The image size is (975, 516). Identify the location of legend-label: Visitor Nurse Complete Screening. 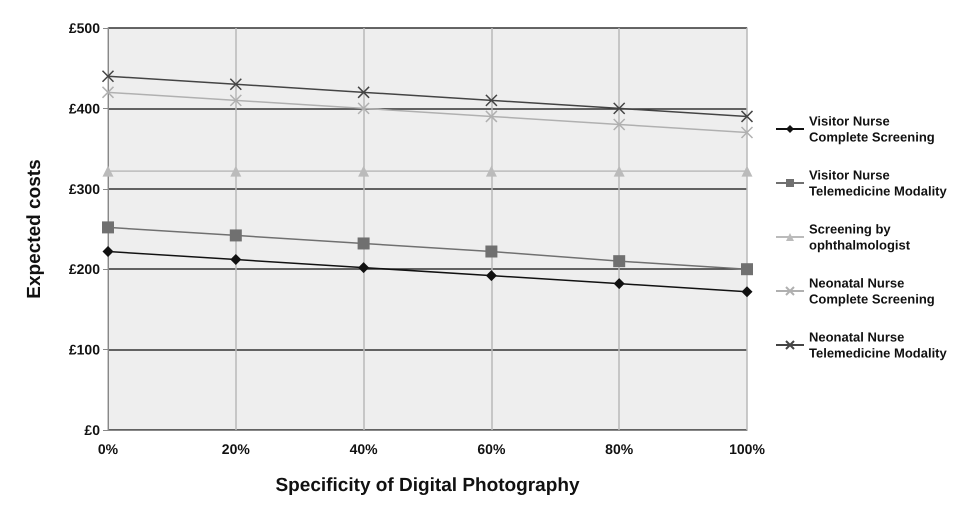
(872, 129).